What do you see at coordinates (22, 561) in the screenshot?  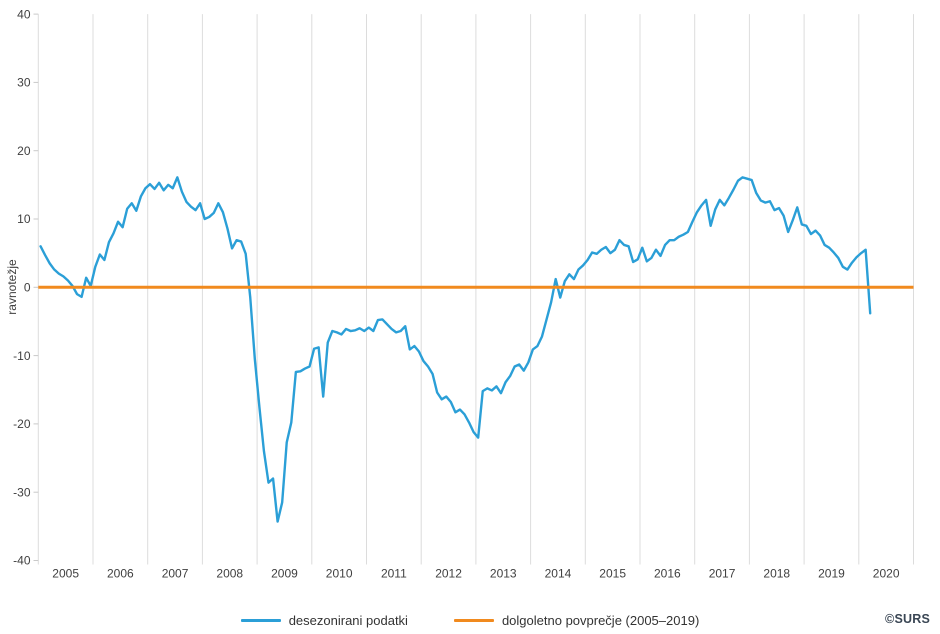 I see `y-tick-label: -40` at bounding box center [22, 561].